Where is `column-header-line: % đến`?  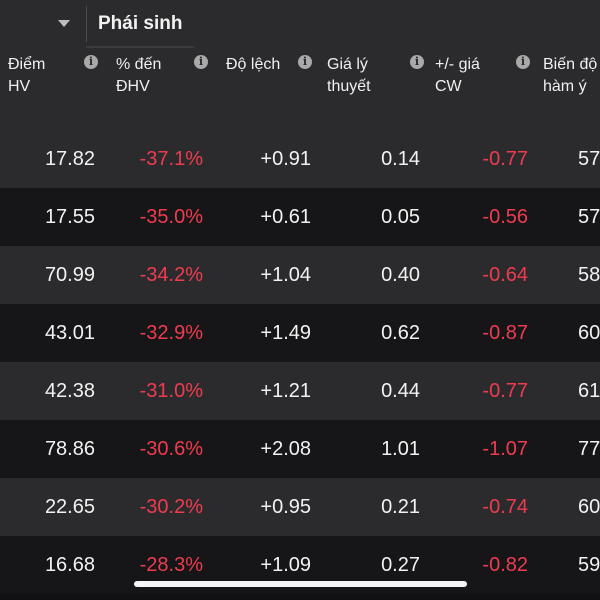
column-header-line: % đến is located at coordinates (139, 64).